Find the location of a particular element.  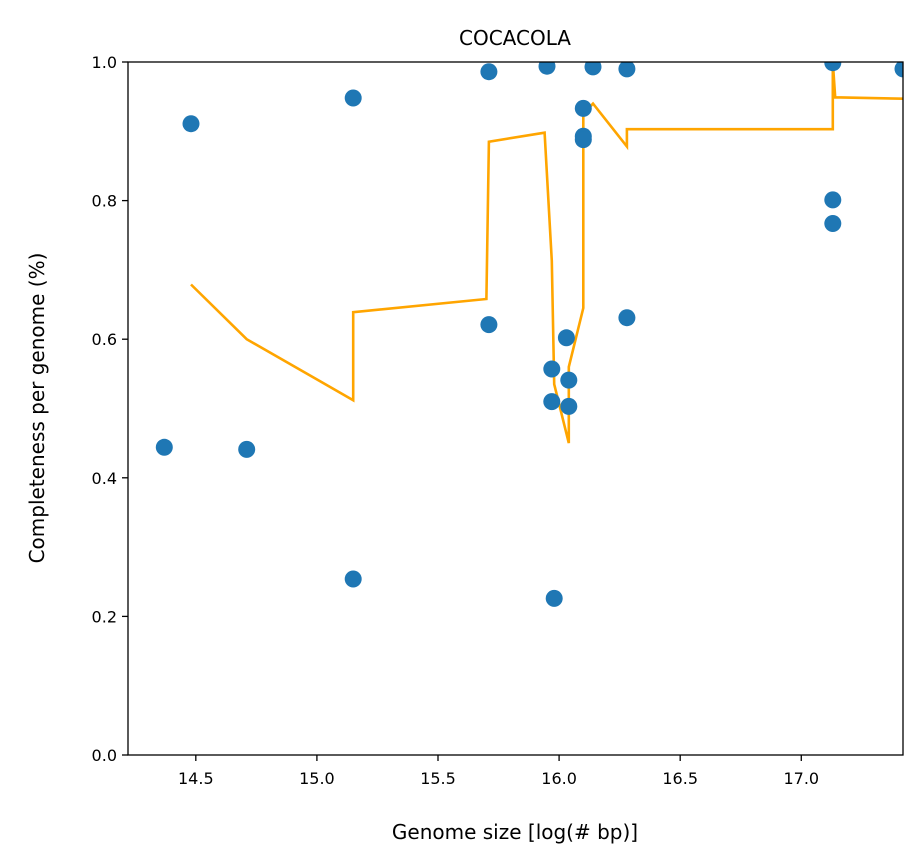

chart-title: COCACOLA is located at coordinates (515, 38).